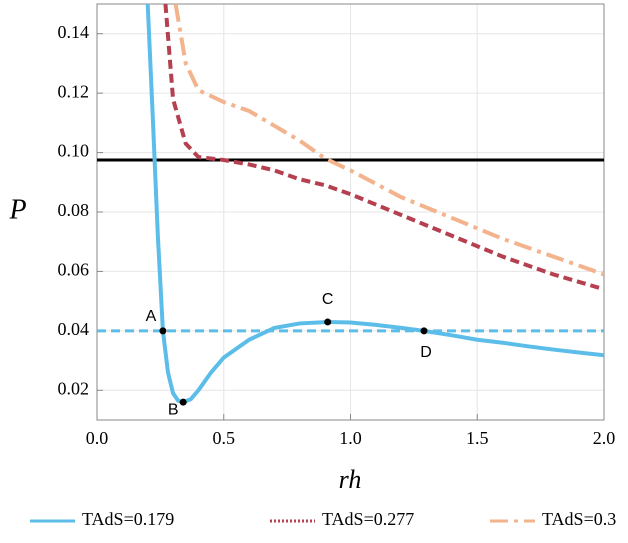  I want to click on x-tick-label: 2.0, so click(604, 438).